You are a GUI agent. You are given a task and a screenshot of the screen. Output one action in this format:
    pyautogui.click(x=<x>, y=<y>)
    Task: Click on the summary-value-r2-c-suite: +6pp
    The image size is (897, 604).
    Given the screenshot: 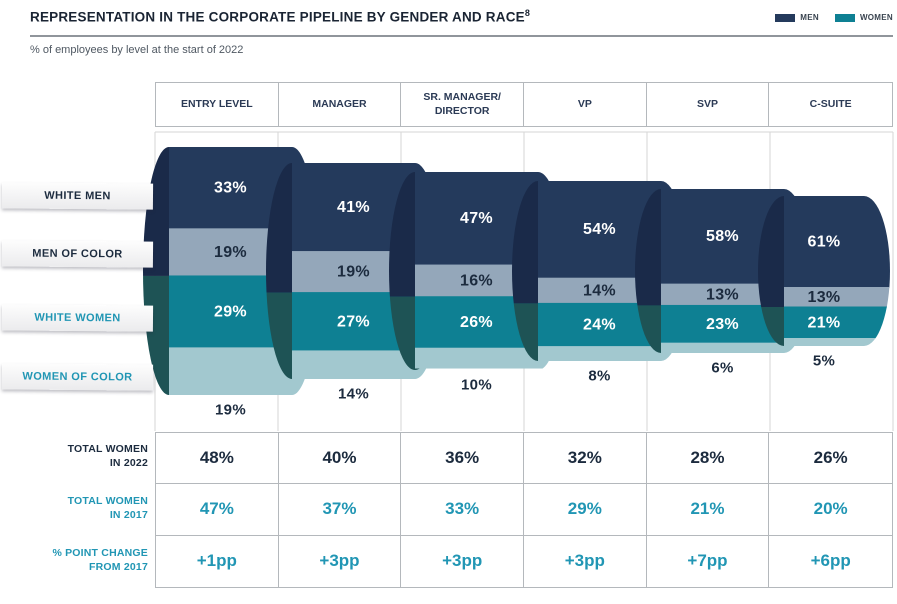 What is the action you would take?
    pyautogui.click(x=830, y=561)
    